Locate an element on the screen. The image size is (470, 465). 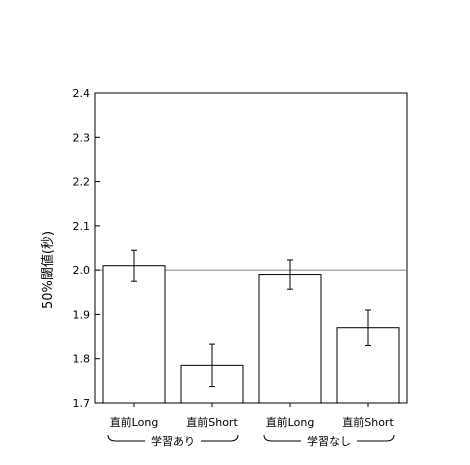
y-tick-label: 2.4 is located at coordinates (82, 93).